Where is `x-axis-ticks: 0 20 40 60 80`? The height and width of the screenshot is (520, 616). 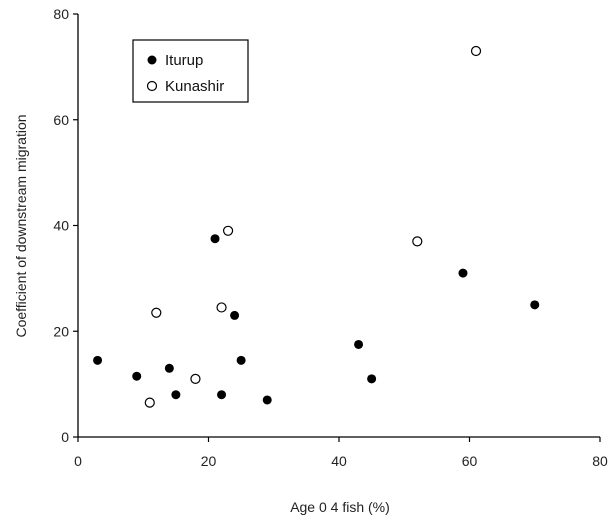 x-axis-ticks: 0 20 40 60 80 is located at coordinates (341, 453).